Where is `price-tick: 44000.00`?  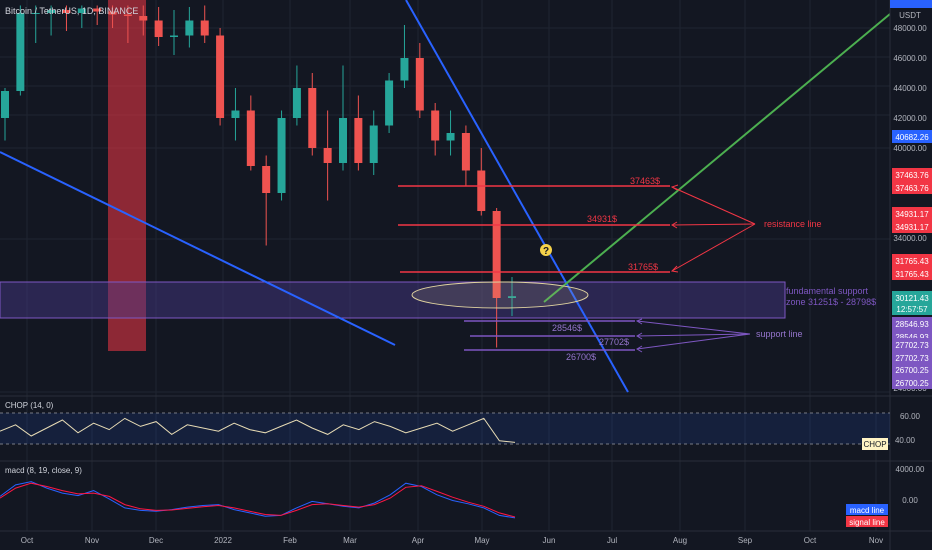
price-tick: 44000.00 is located at coordinates (910, 88).